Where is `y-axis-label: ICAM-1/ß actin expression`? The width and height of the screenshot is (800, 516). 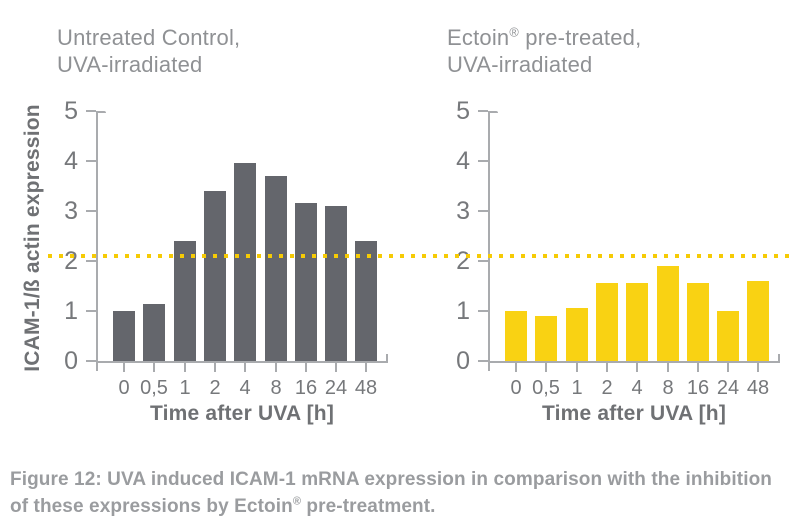
y-axis-label: ICAM-1/ß actin expression is located at coordinates (32, 238).